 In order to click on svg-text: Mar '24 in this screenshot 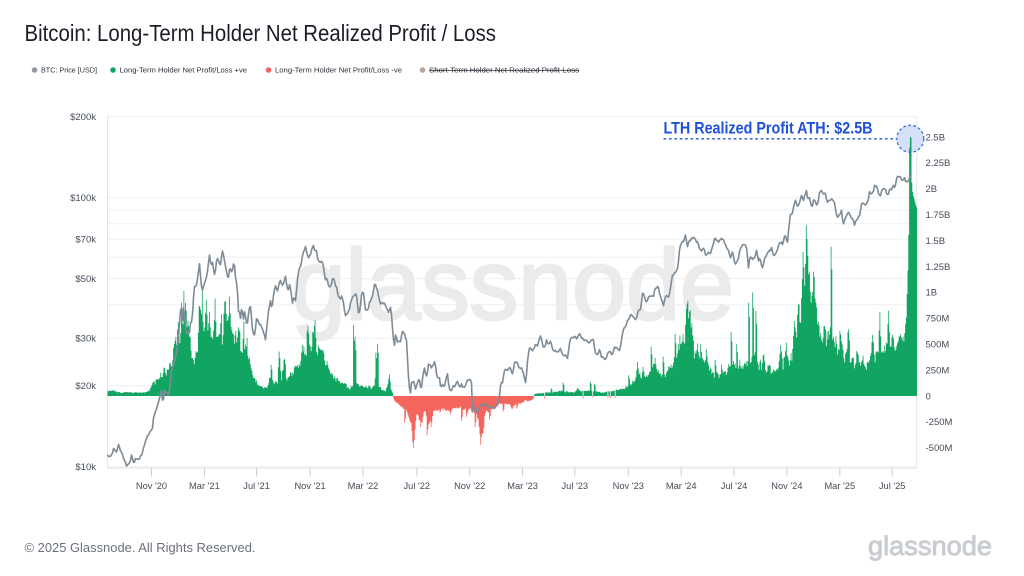, I will do `click(681, 486)`.